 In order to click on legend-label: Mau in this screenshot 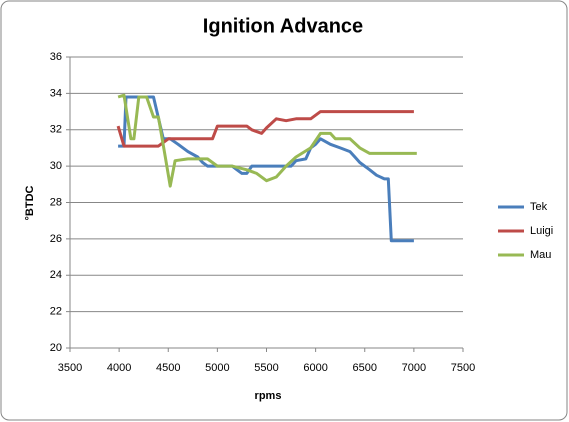, I will do `click(540, 255)`.